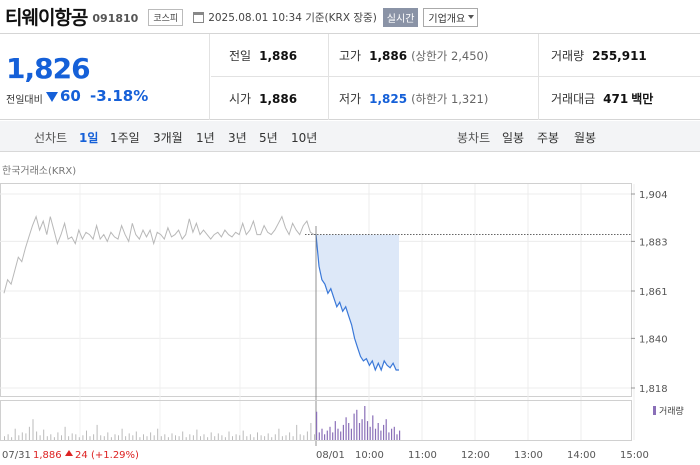  What do you see at coordinates (350, 136) in the screenshot?
I see `chart-tabs: 선차트 1일 1주일 3개월 1년 3년 5년 10년 봉차트 일봉 주봉 월봉` at bounding box center [350, 136].